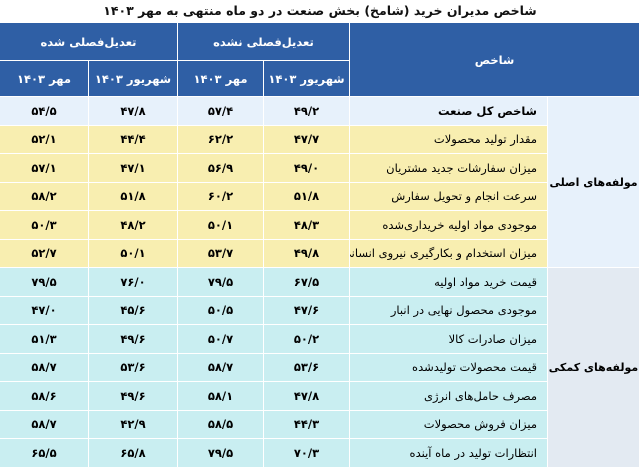 The image size is (640, 469). What do you see at coordinates (448, 367) in the screenshot?
I see `indicator-name: قیمت محصولات تولیدشده` at bounding box center [448, 367].